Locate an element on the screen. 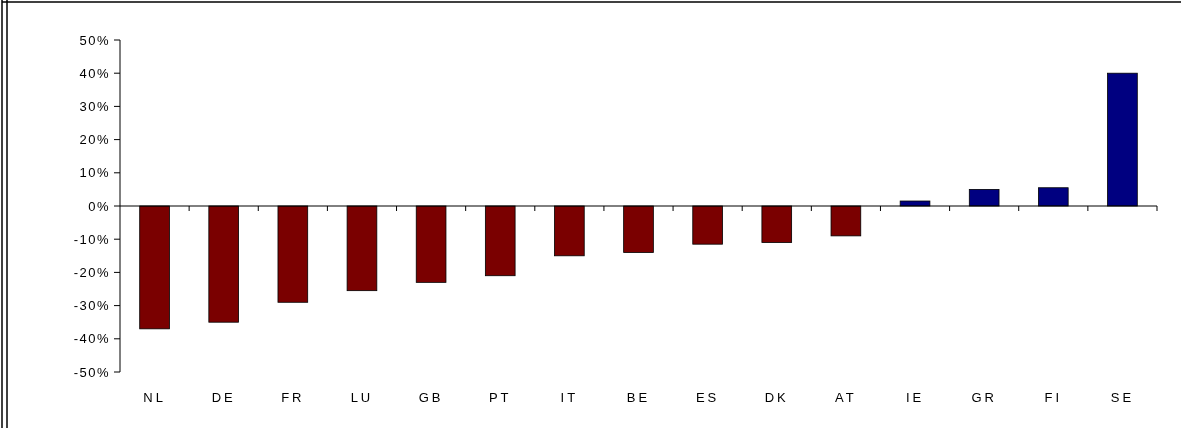  x-tick-label: PT is located at coordinates (500, 397).